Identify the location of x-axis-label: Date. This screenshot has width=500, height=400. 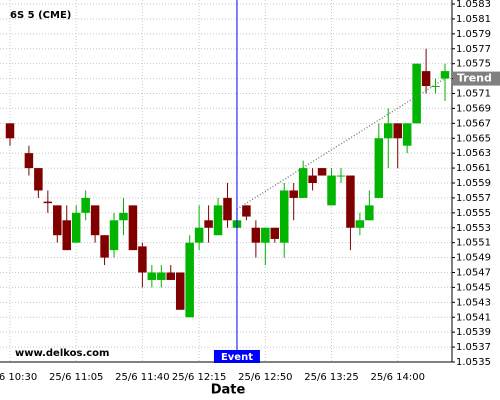
(228, 390).